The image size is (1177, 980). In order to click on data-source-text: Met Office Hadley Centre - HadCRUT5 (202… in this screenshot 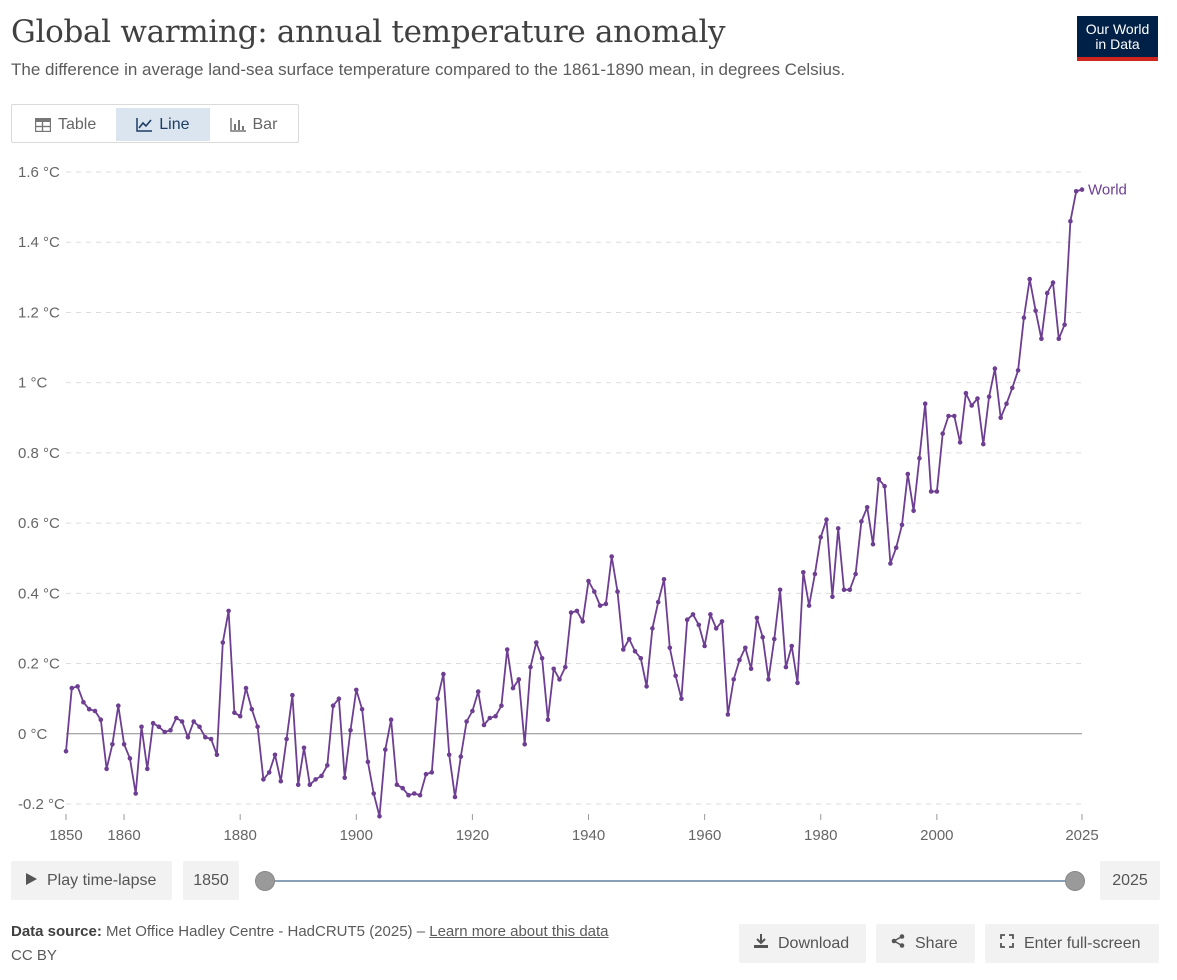, I will do `click(266, 931)`.